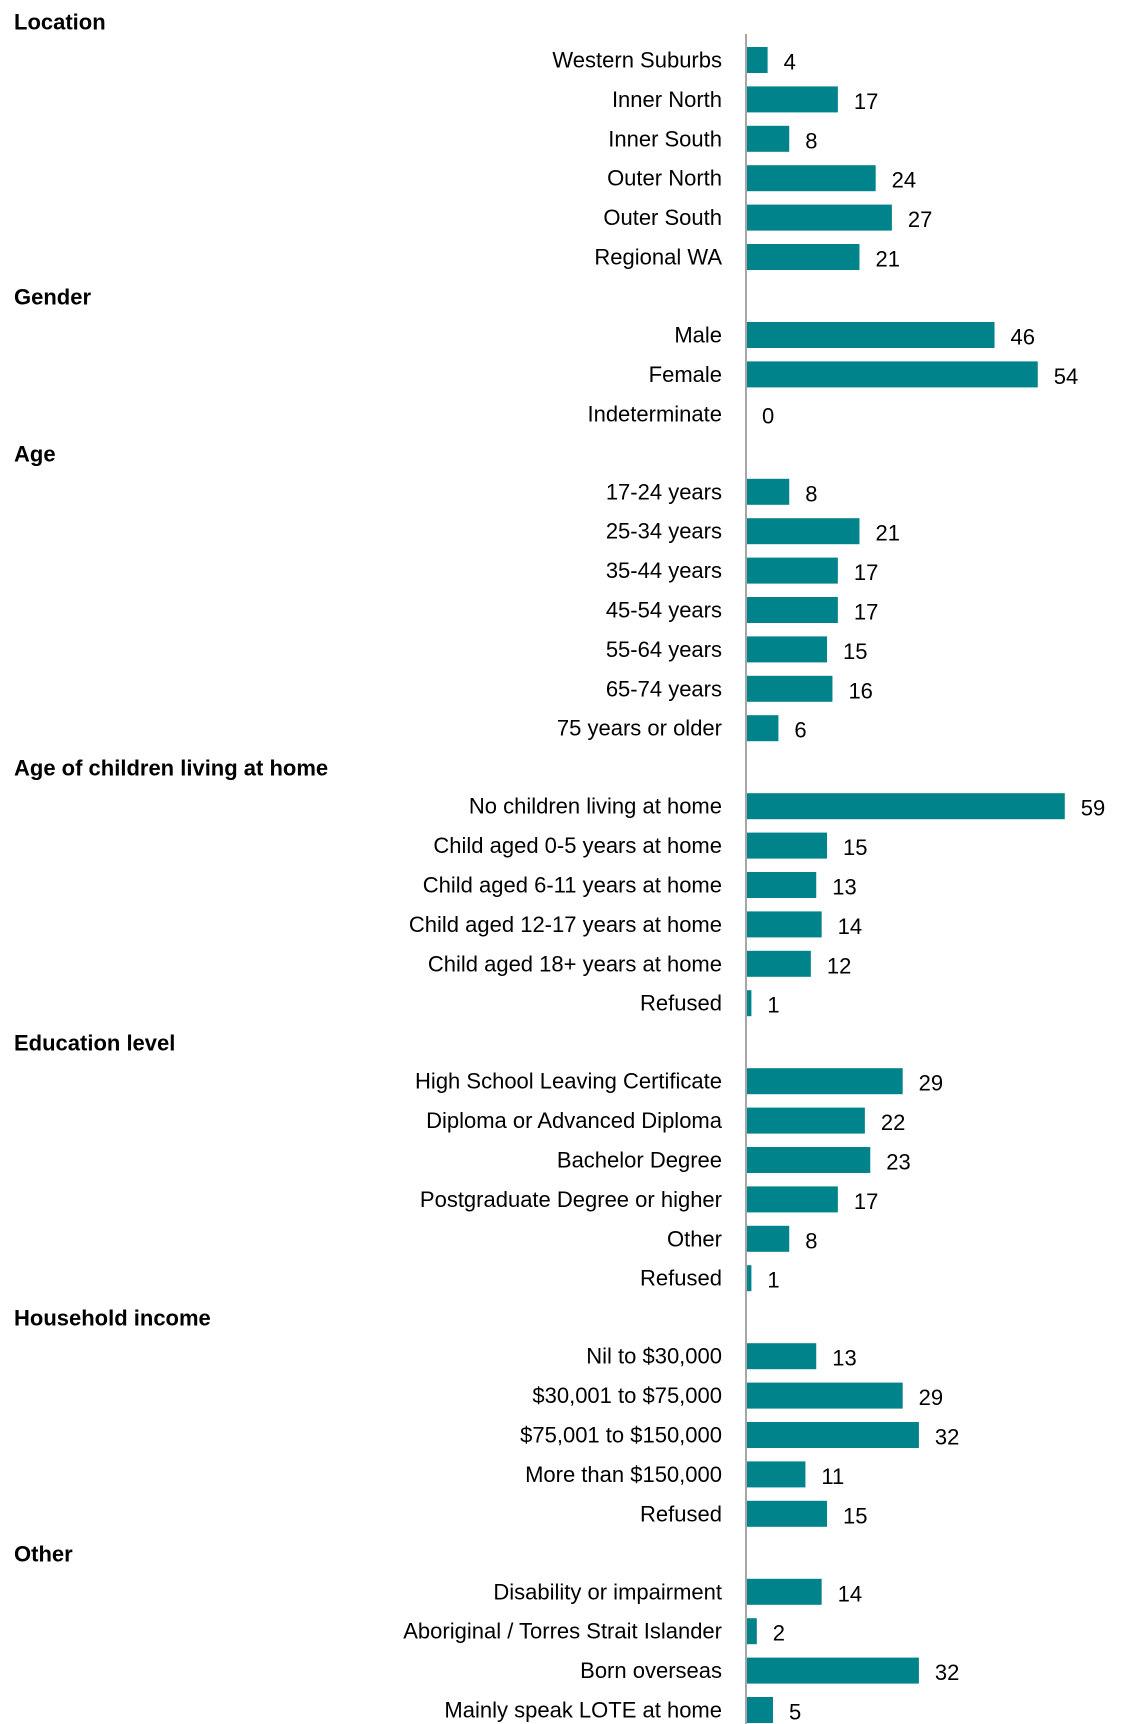  I want to click on category-label: 45-54 years, so click(664, 610).